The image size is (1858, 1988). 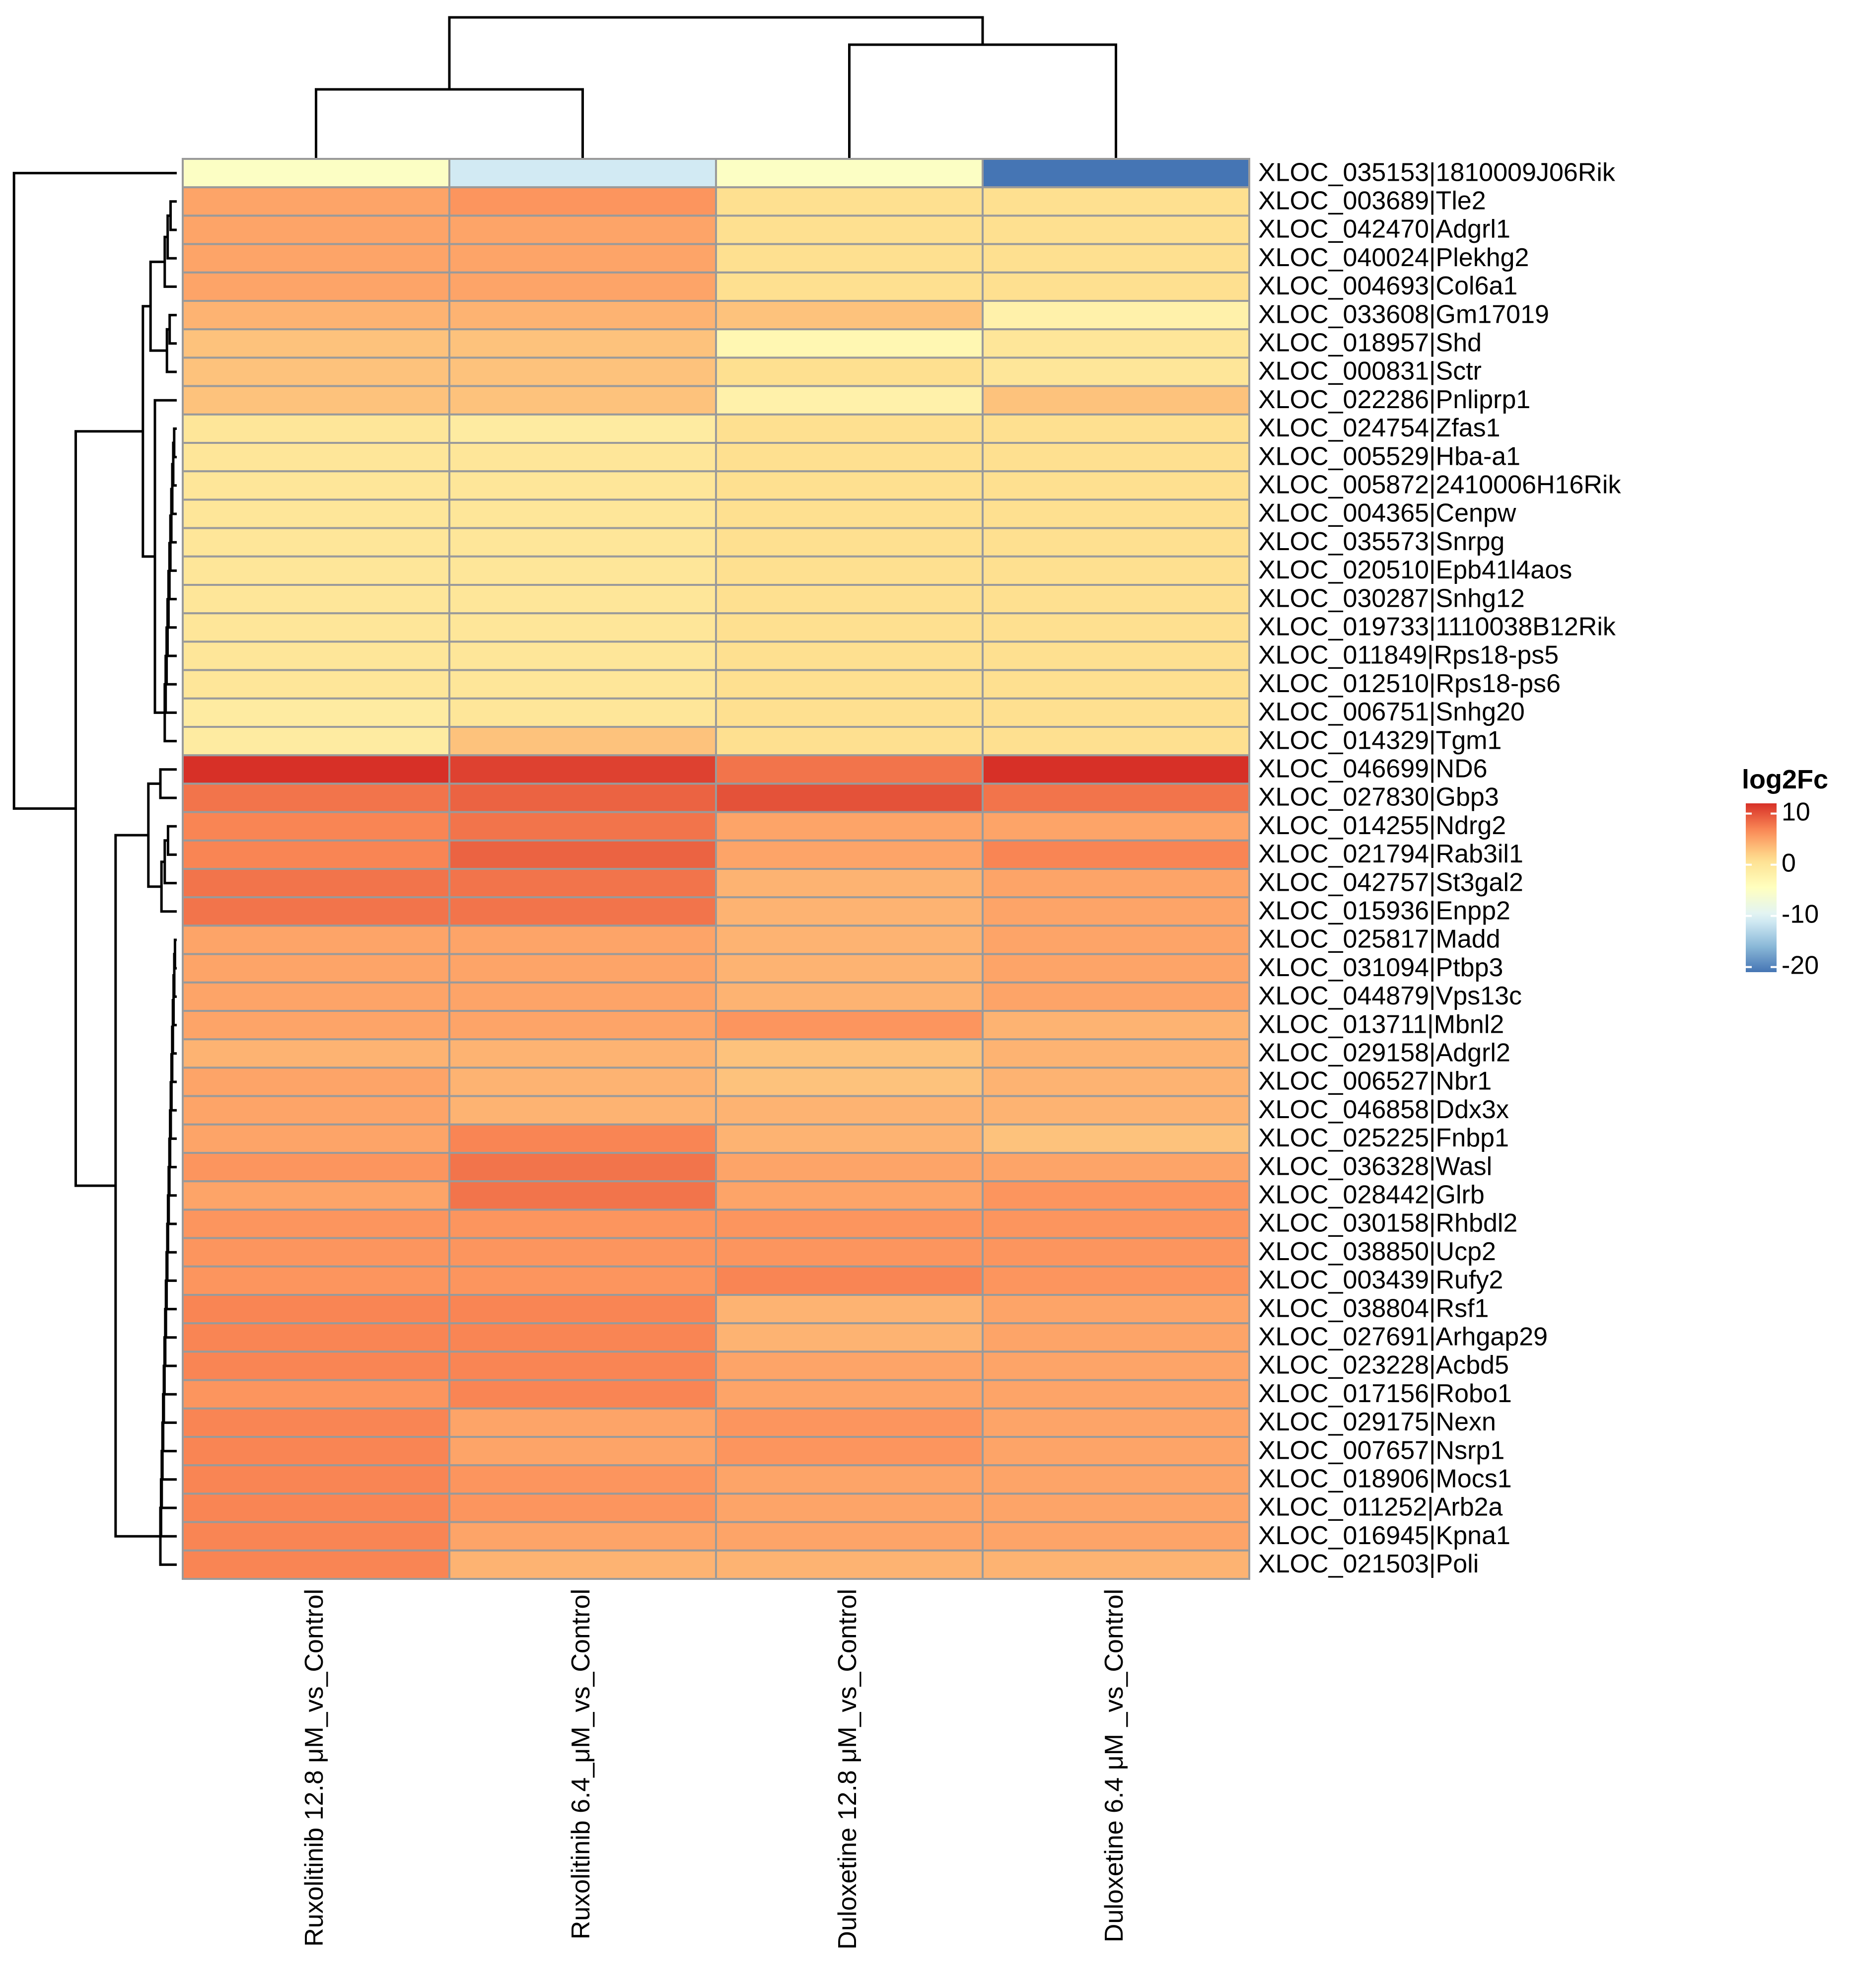 I want to click on row-label: XLOC_029175|Nexn, so click(x=1377, y=1422).